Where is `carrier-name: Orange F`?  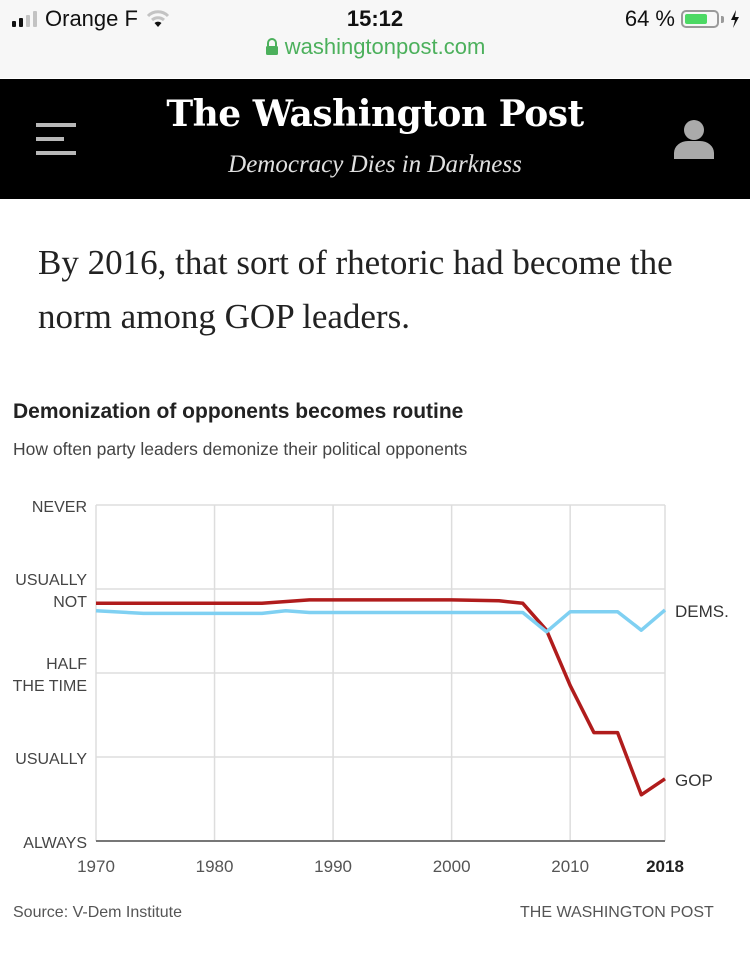 carrier-name: Orange F is located at coordinates (91, 18).